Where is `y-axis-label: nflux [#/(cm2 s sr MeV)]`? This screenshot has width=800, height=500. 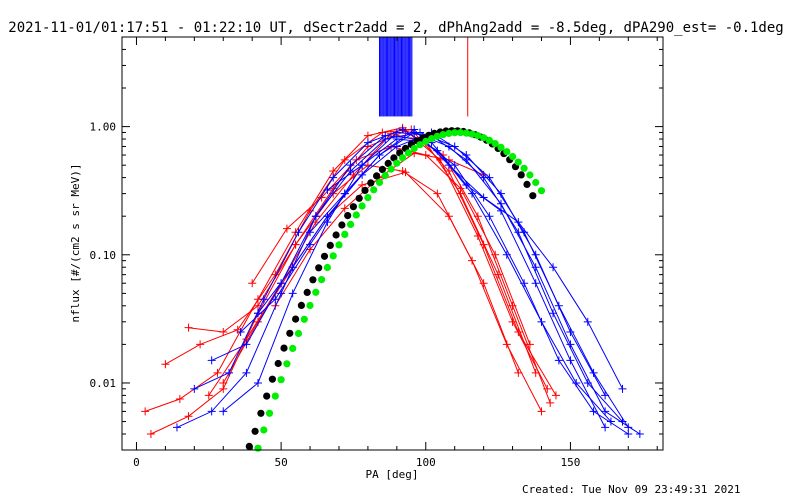
y-axis-label: nflux [#/(cm2 s sr MeV)] is located at coordinates (75, 243).